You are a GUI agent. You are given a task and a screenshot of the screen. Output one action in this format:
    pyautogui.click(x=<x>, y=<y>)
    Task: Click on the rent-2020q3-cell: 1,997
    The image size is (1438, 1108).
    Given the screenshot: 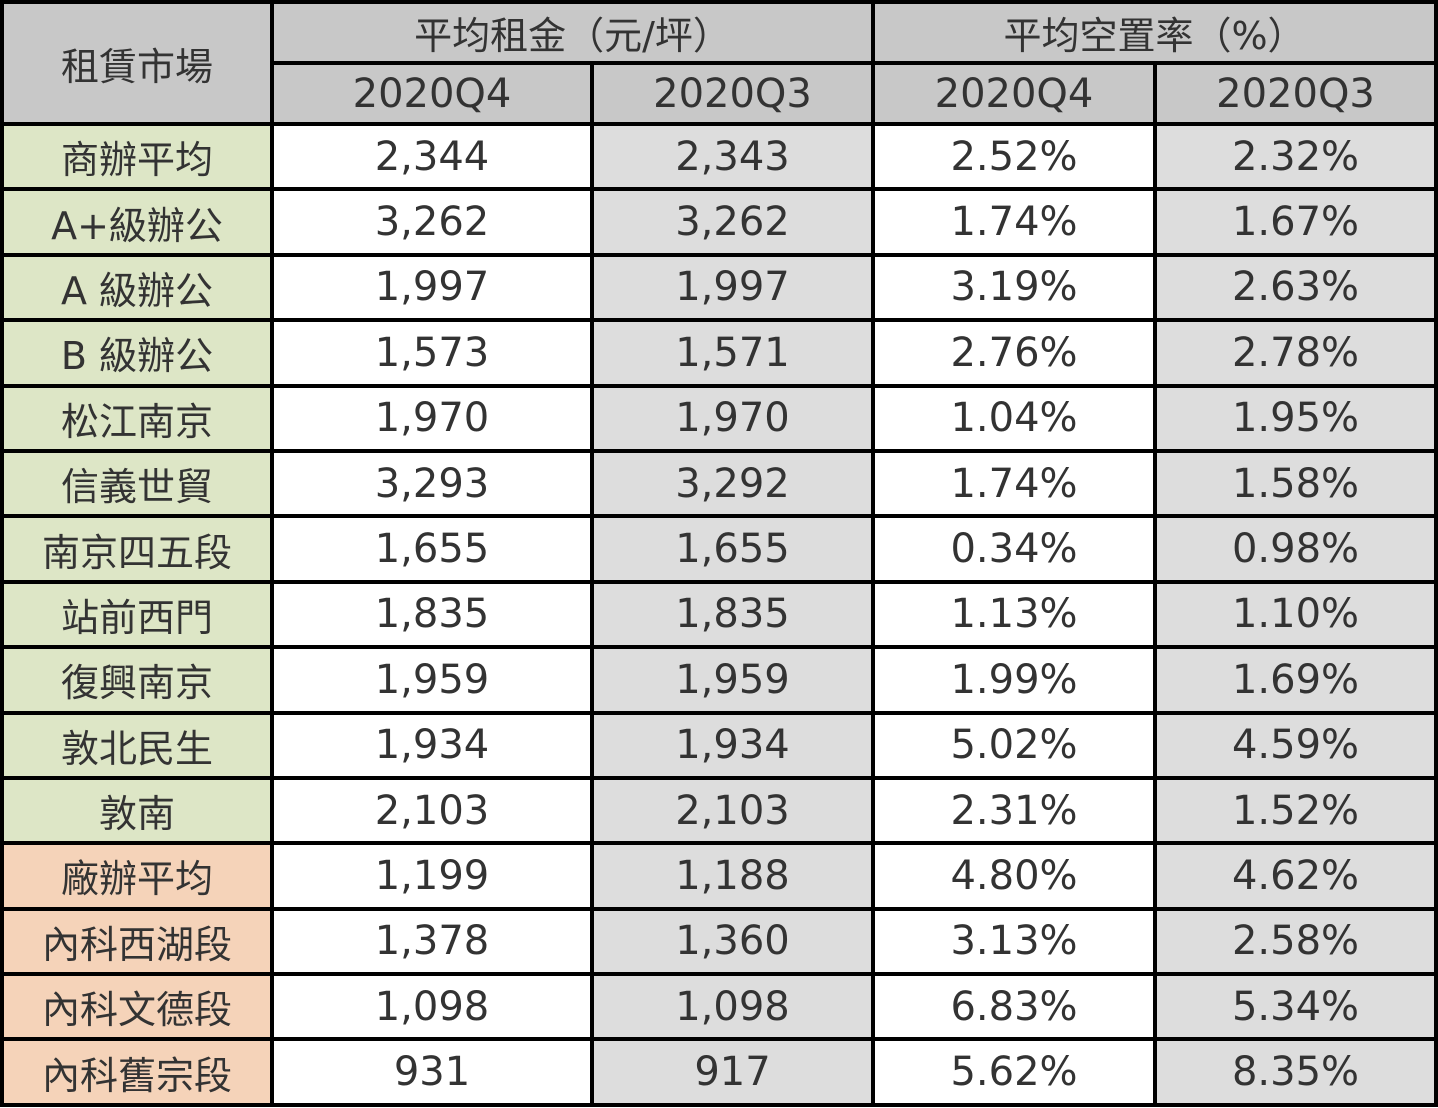 What is the action you would take?
    pyautogui.click(x=732, y=287)
    